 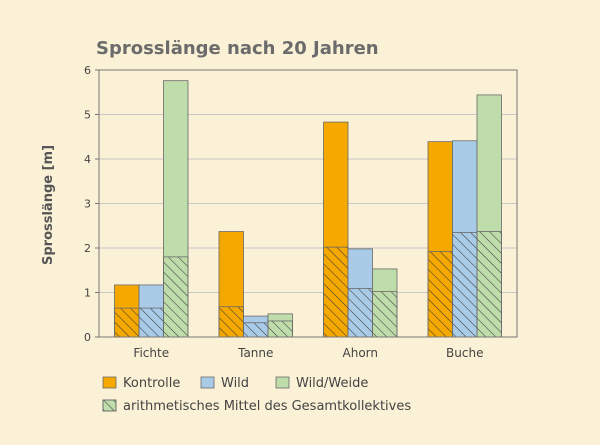 What do you see at coordinates (151, 353) in the screenshot?
I see `x-category-label: Fichte` at bounding box center [151, 353].